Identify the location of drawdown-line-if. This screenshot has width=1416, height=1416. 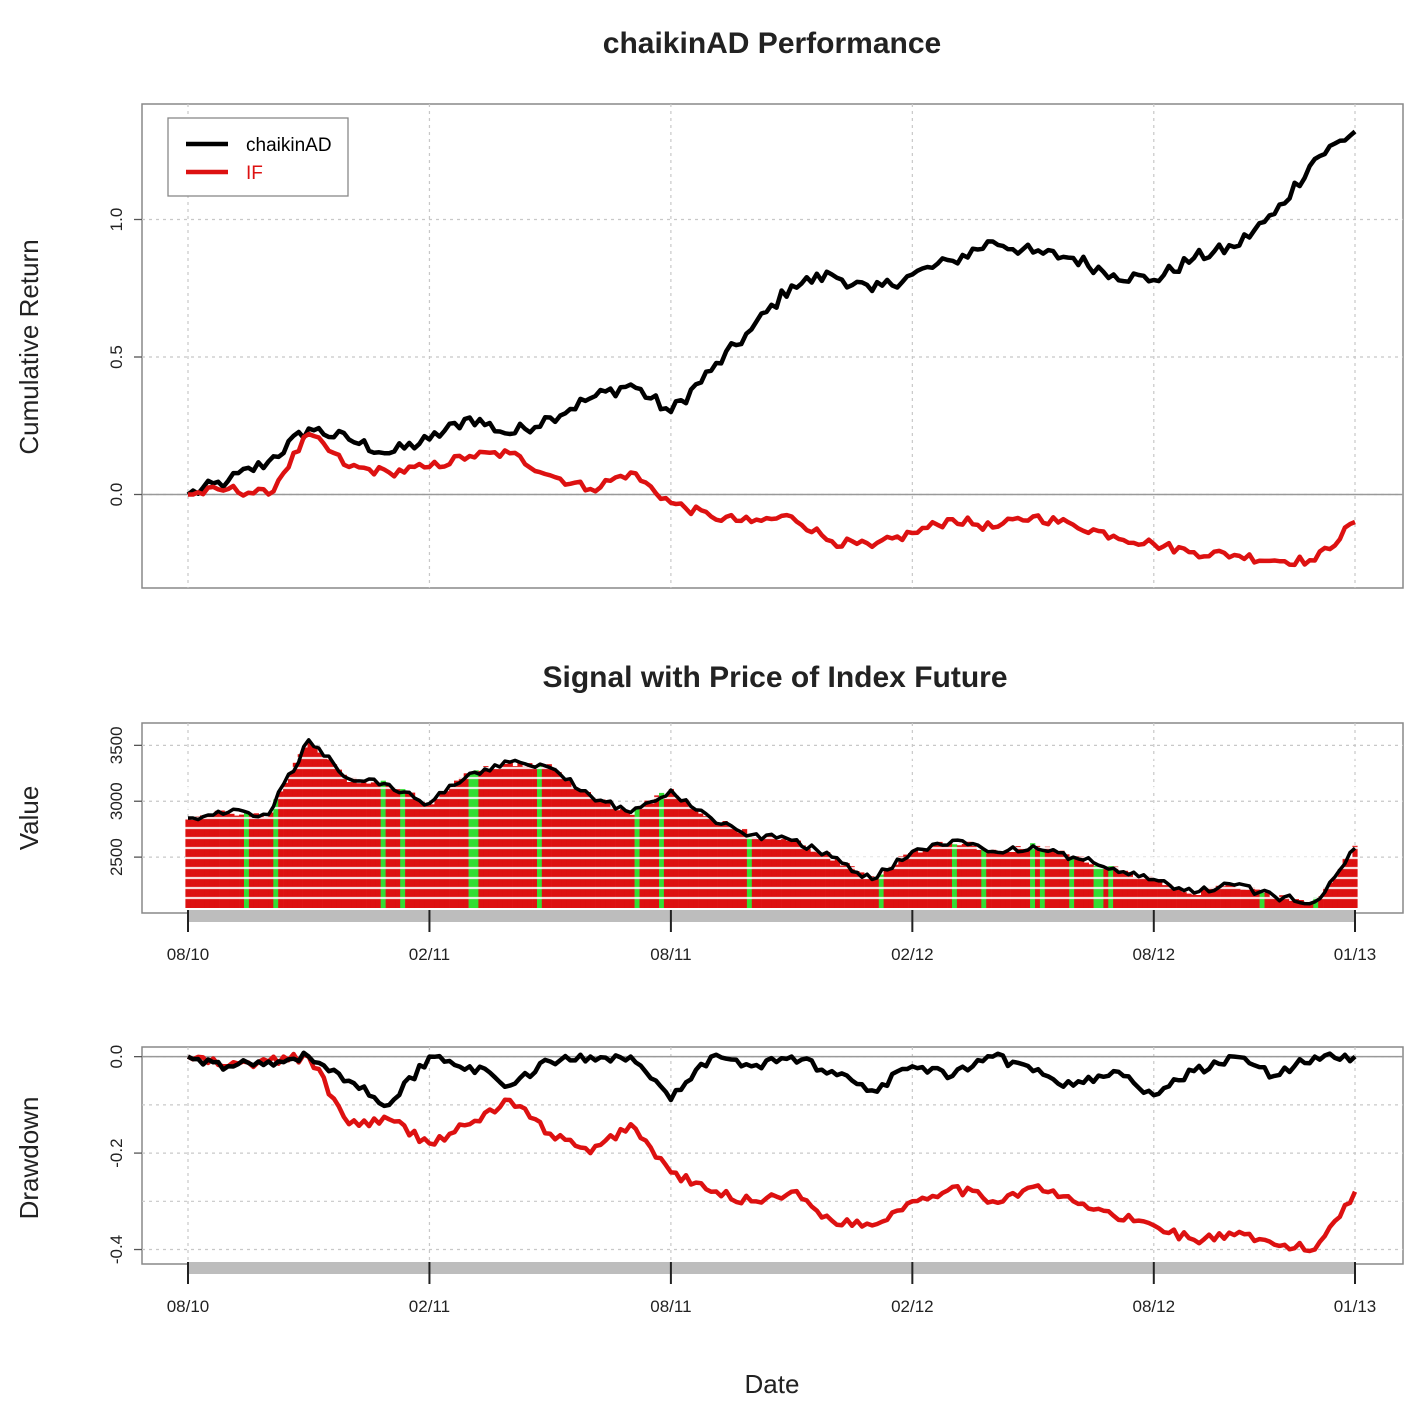
(772, 1152).